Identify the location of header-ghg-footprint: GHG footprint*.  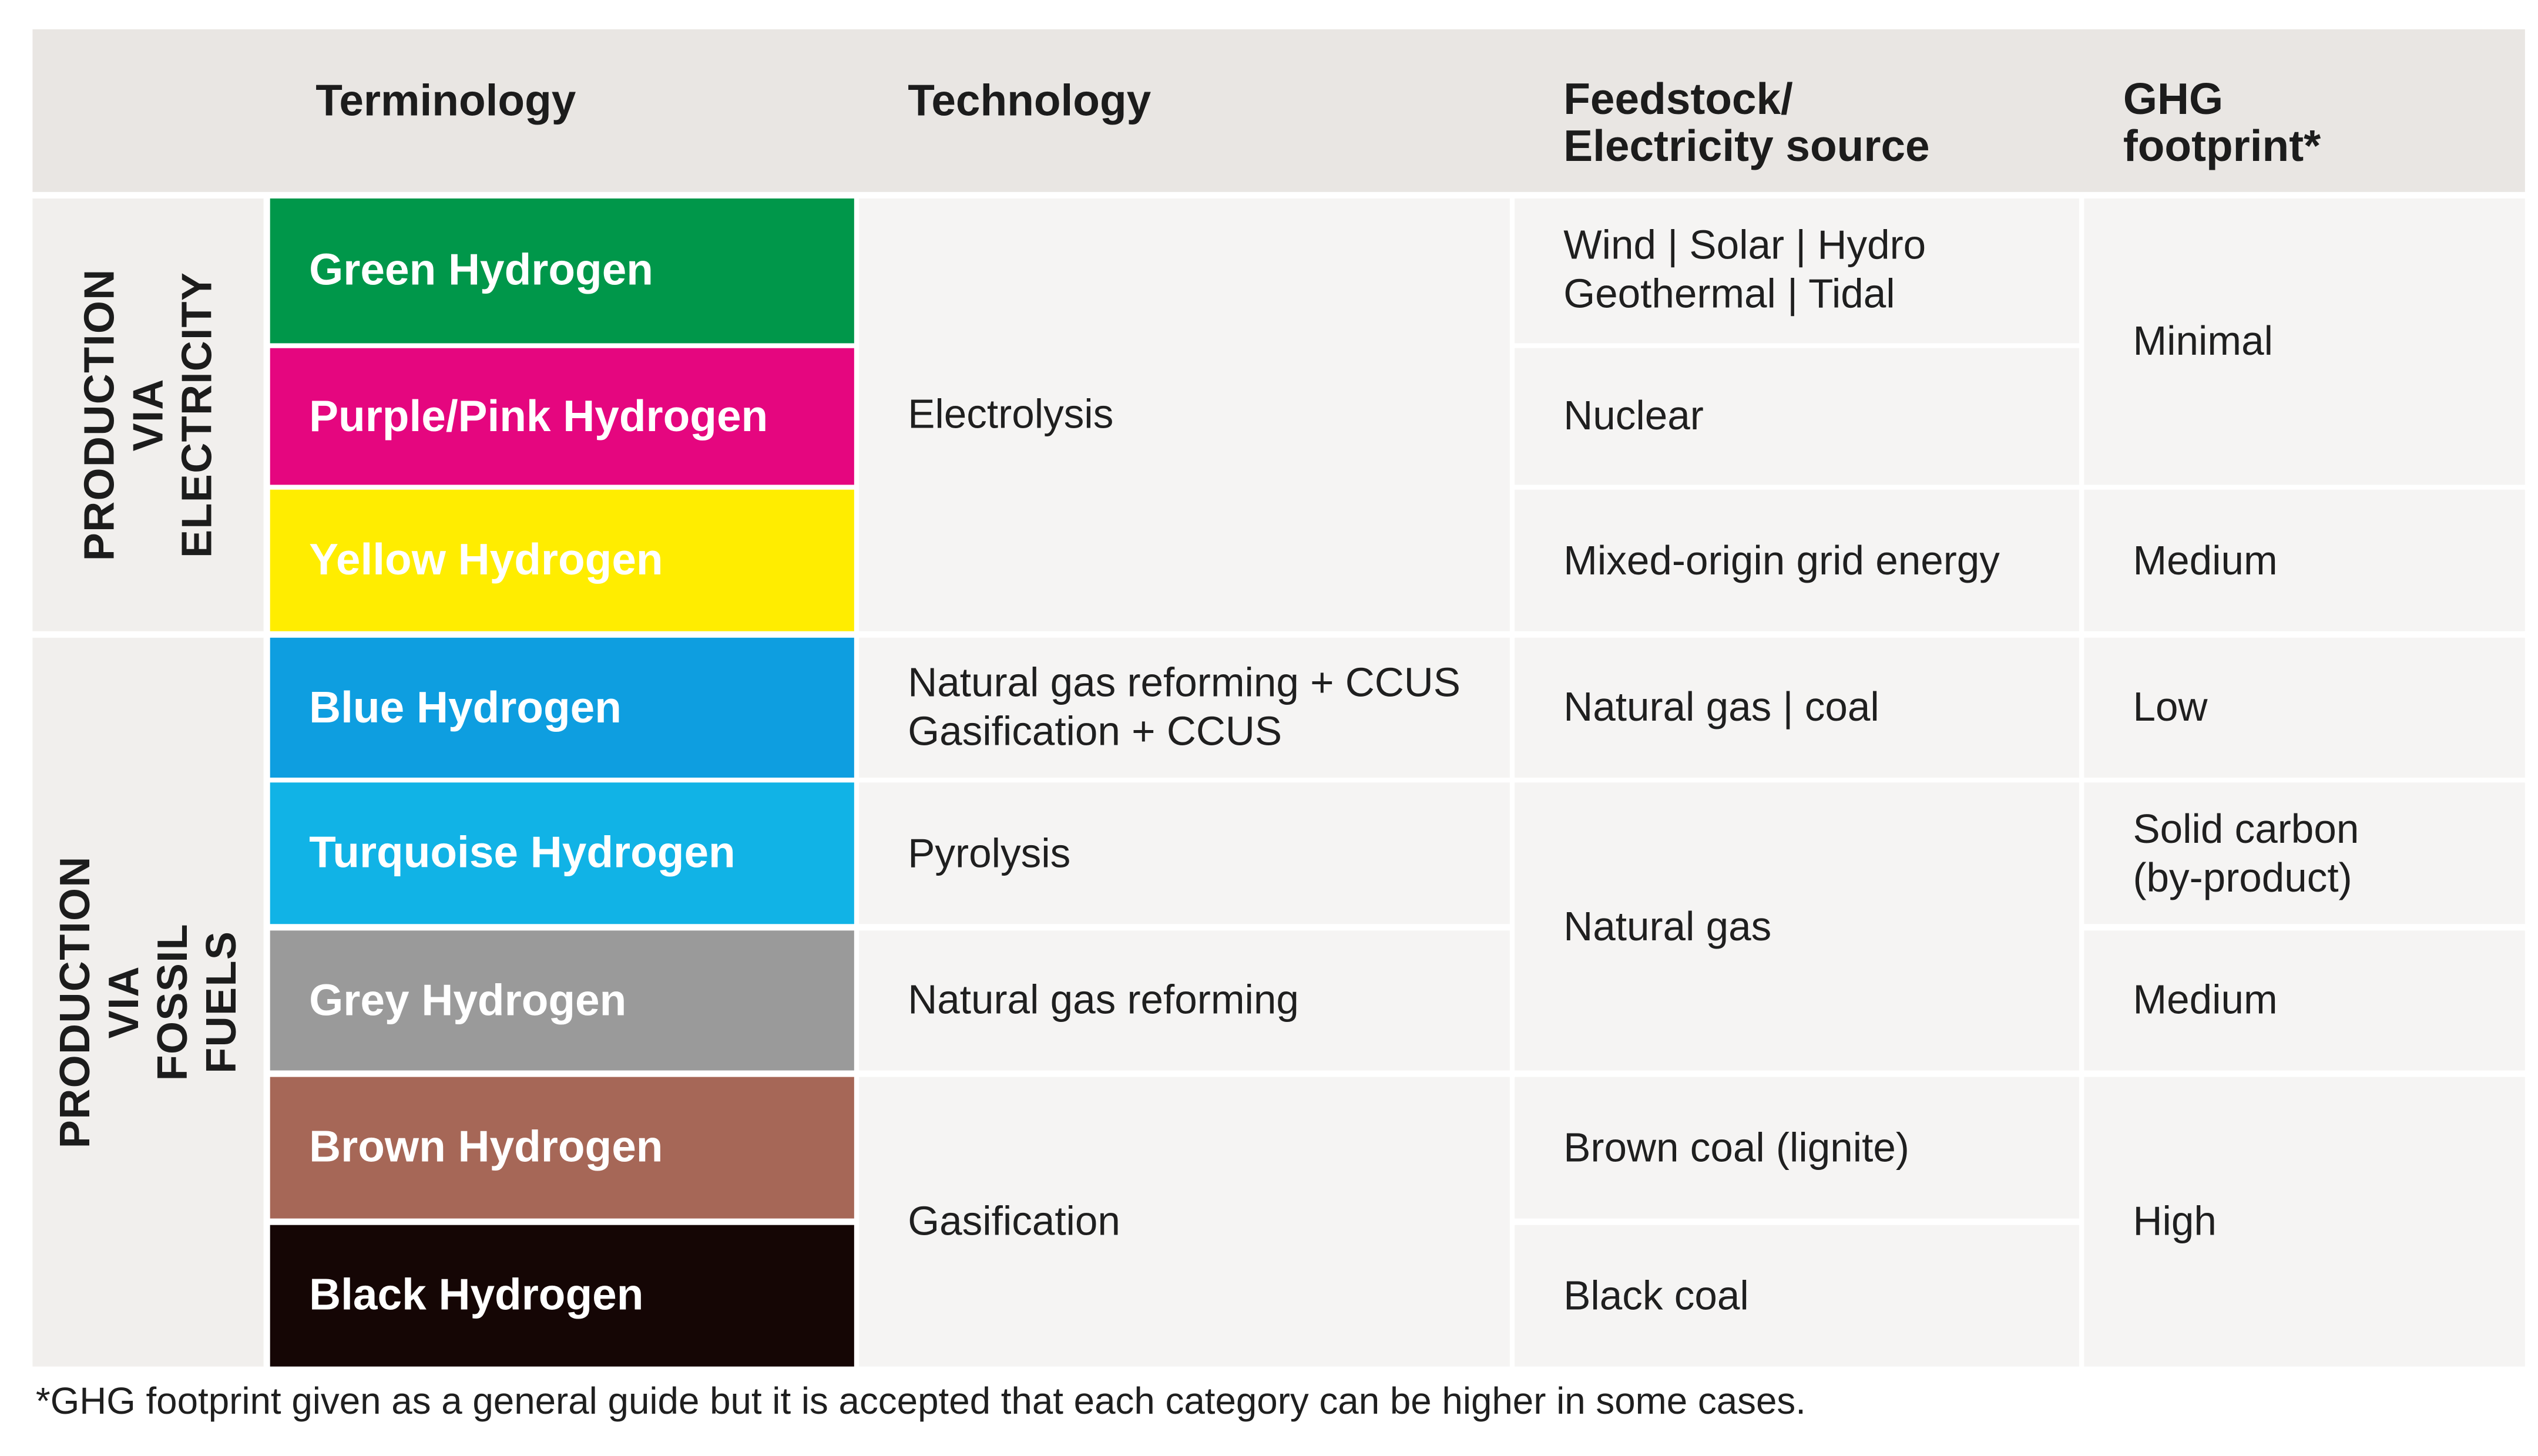
(2222, 123).